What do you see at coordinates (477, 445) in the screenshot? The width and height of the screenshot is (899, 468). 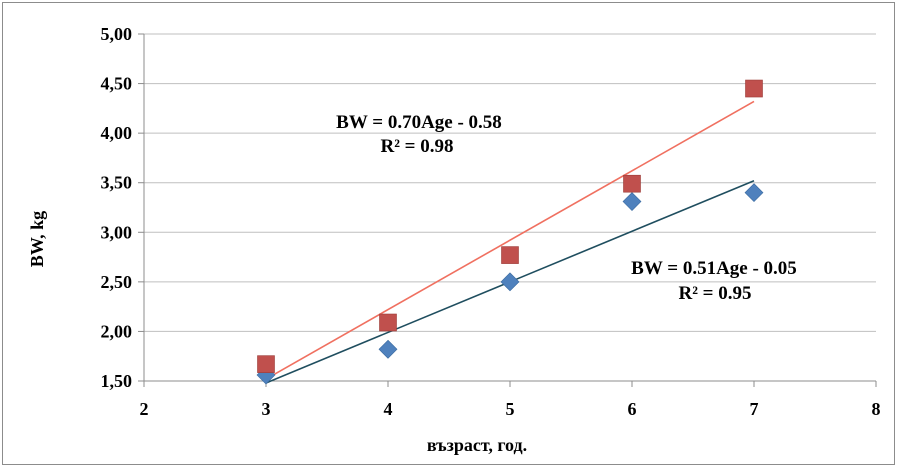 I see `x-axis-title: възраст, год.` at bounding box center [477, 445].